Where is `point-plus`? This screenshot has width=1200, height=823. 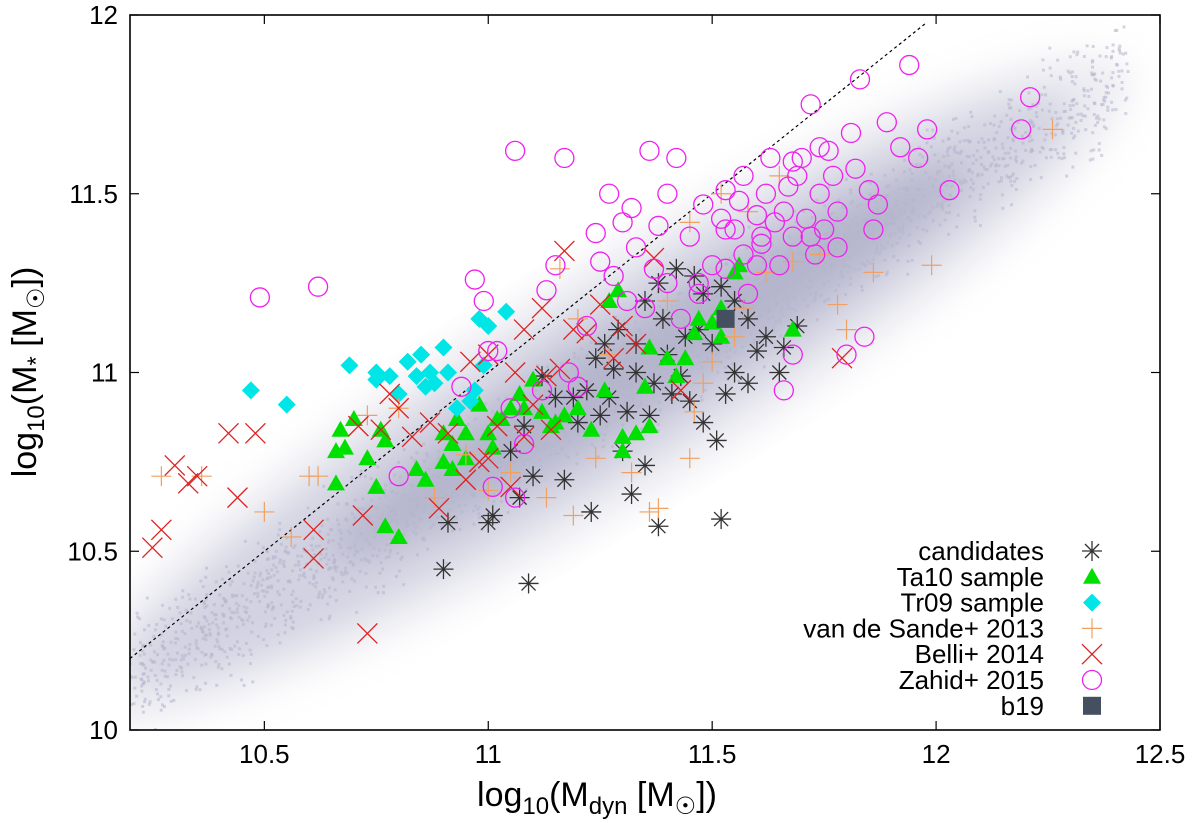 point-plus is located at coordinates (161, 476).